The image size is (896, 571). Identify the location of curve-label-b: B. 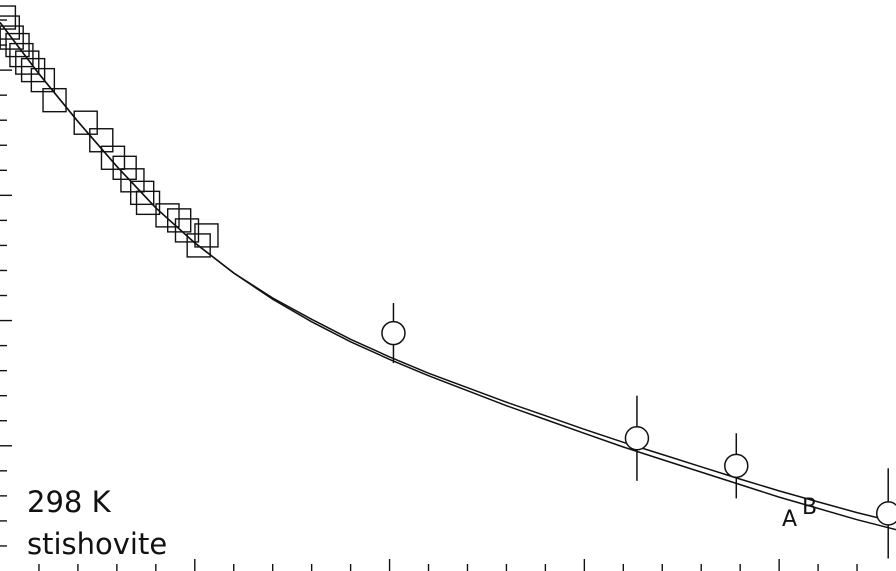
(809, 507).